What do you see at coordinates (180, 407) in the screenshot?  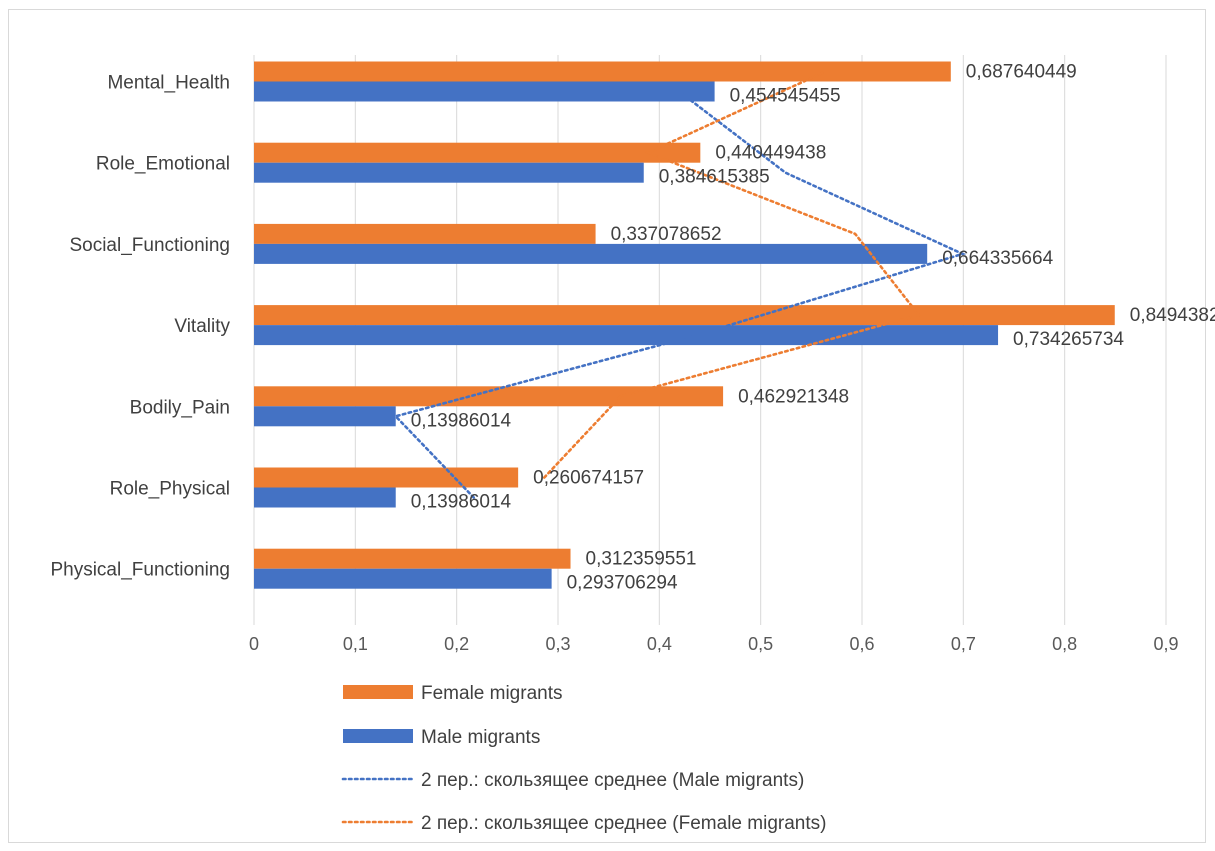 I see `category-label: Bodily_Pain` at bounding box center [180, 407].